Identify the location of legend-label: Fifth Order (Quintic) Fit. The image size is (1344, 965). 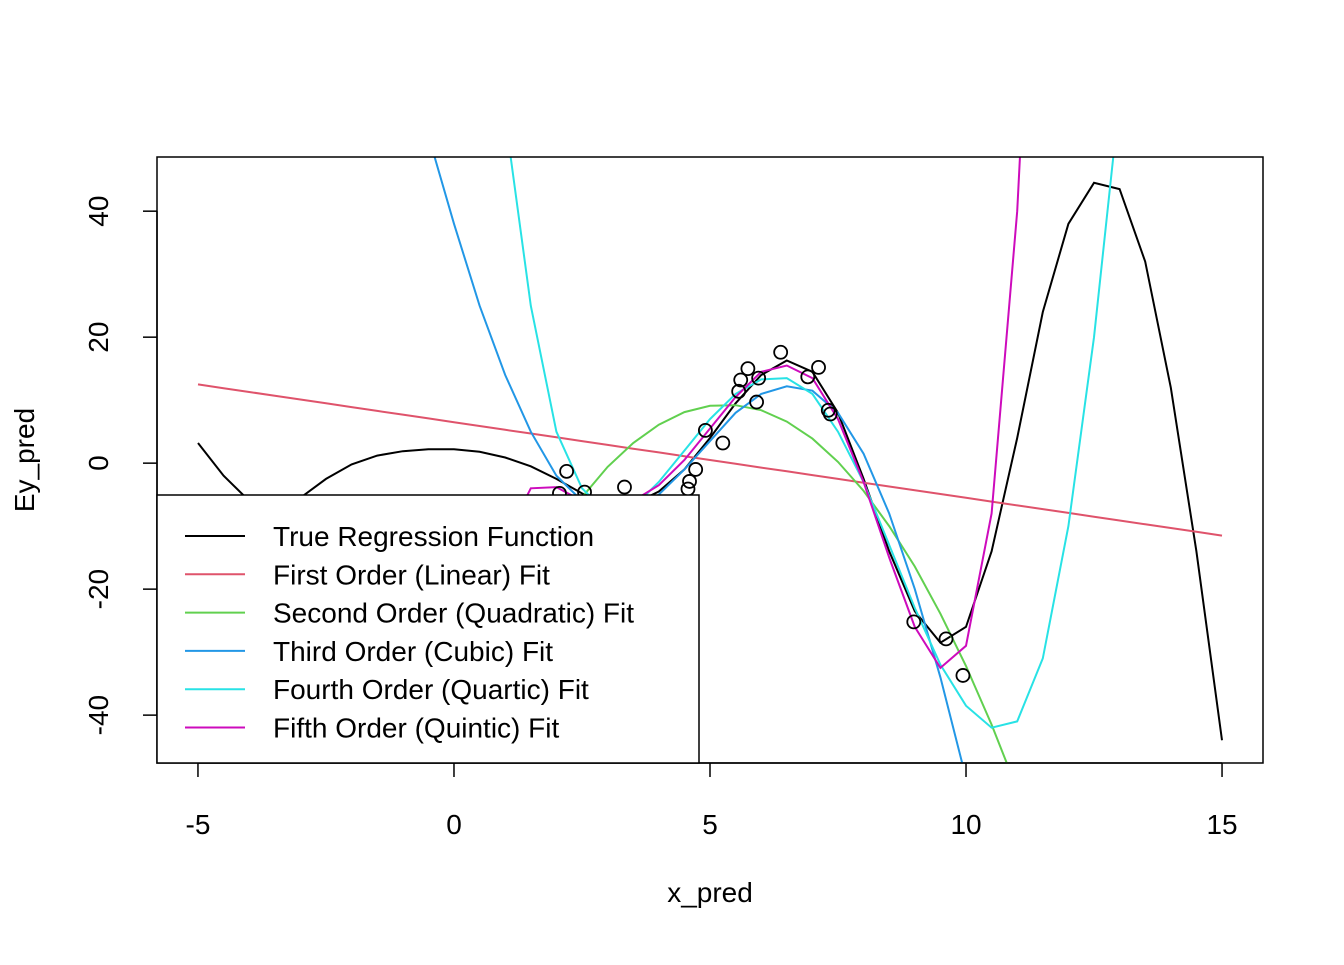
(416, 728).